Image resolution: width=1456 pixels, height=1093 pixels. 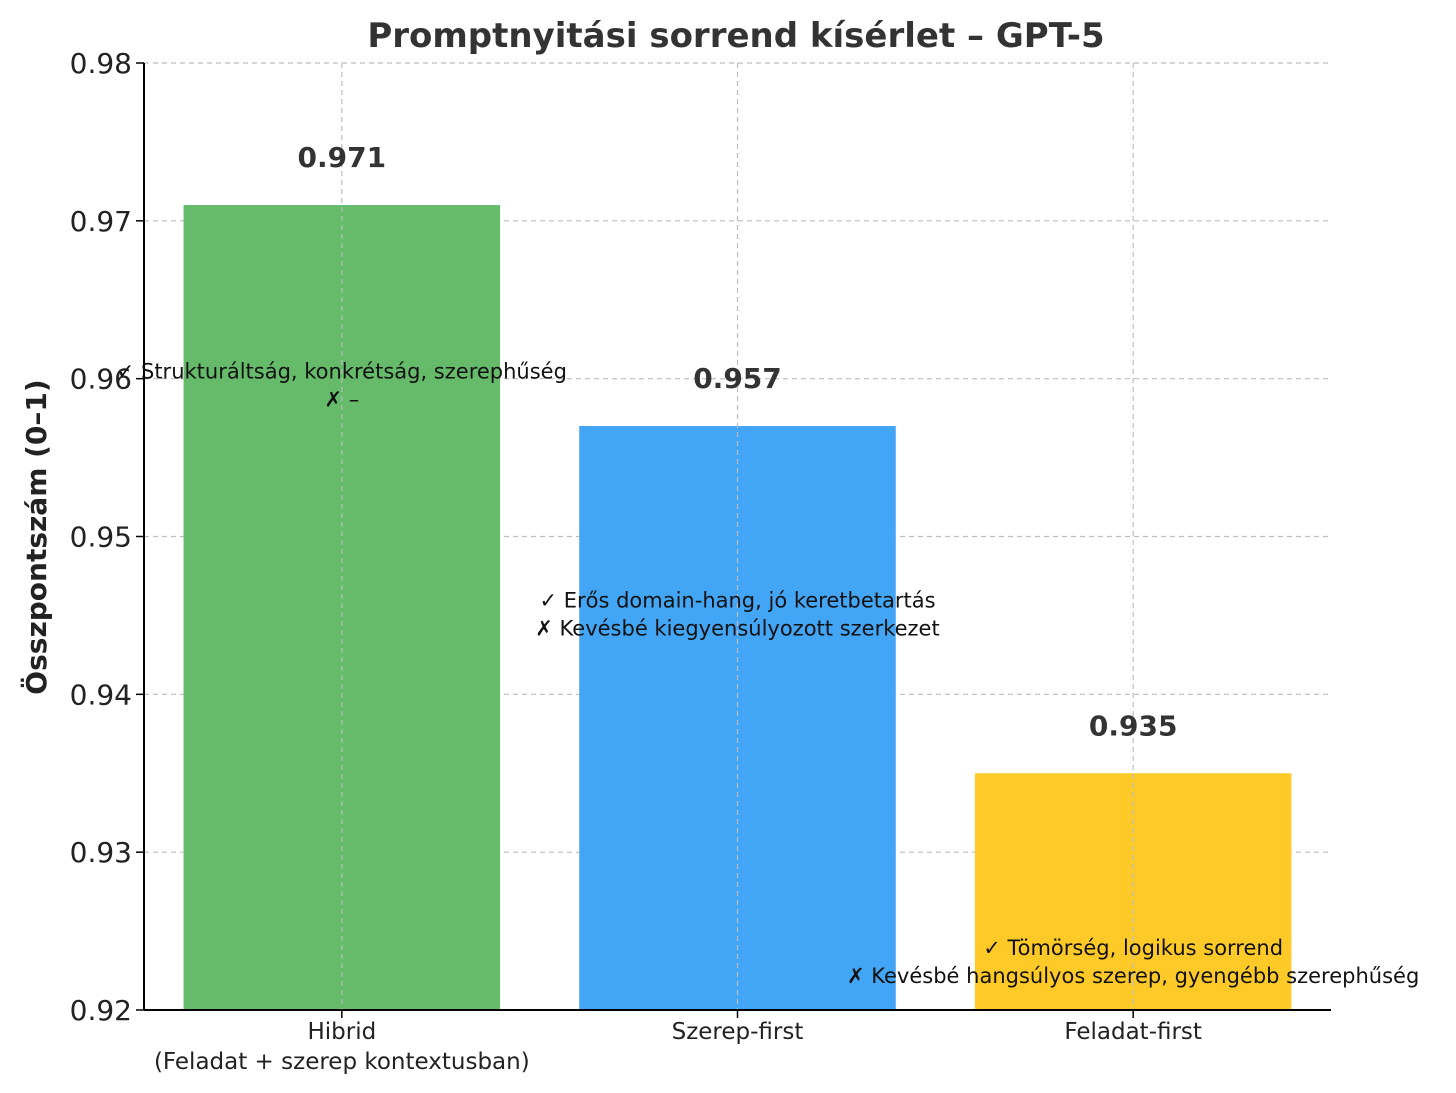 I want to click on y-tick-labels: 0.92 0.93 0.94 0.95 0.96 0.97 0.98, so click(x=101, y=537).